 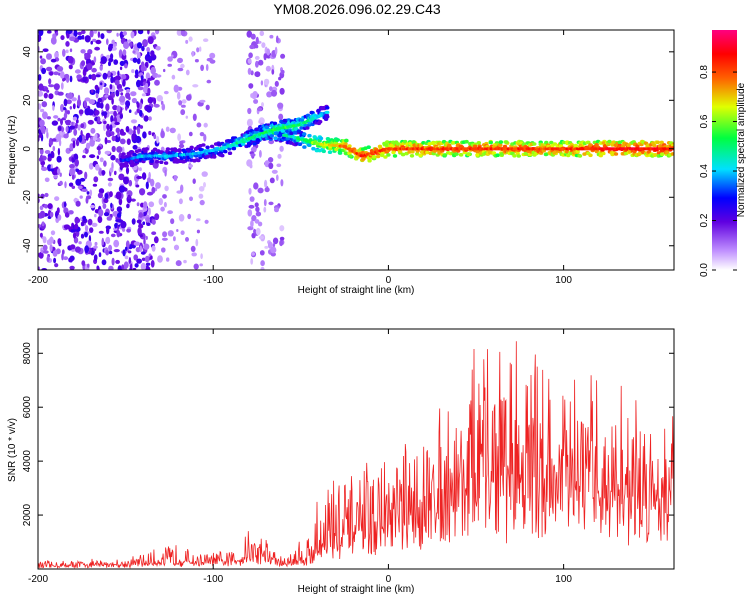 What do you see at coordinates (12, 450) in the screenshot?
I see `snr-y-axis-label: SNR (10 * v/v)` at bounding box center [12, 450].